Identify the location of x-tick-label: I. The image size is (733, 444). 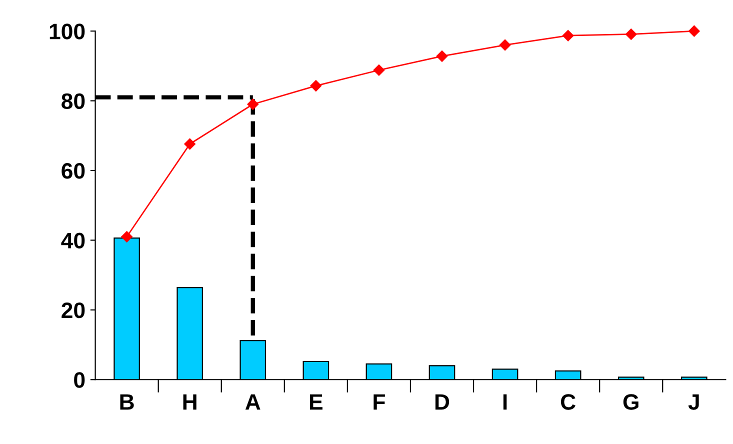
(505, 402).